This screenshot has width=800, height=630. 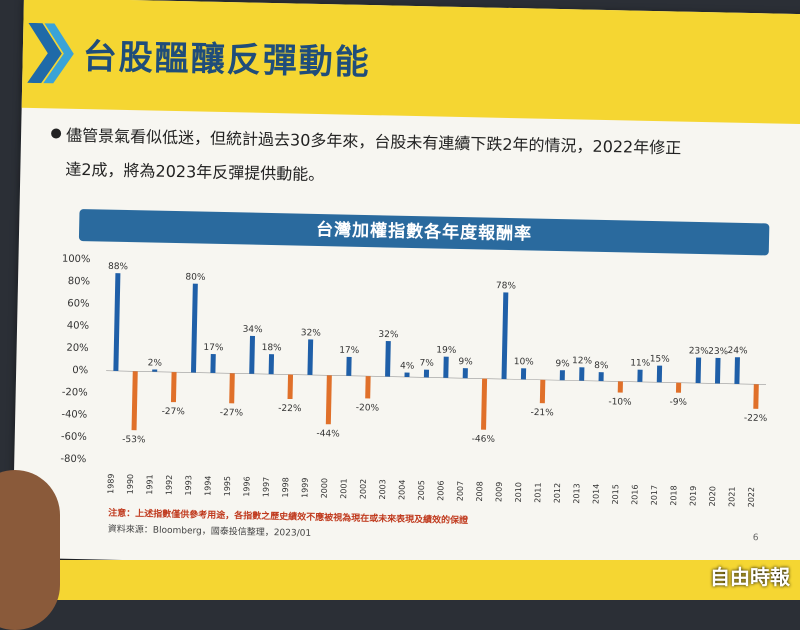 I want to click on x-tick-label: 2003, so click(x=382, y=489).